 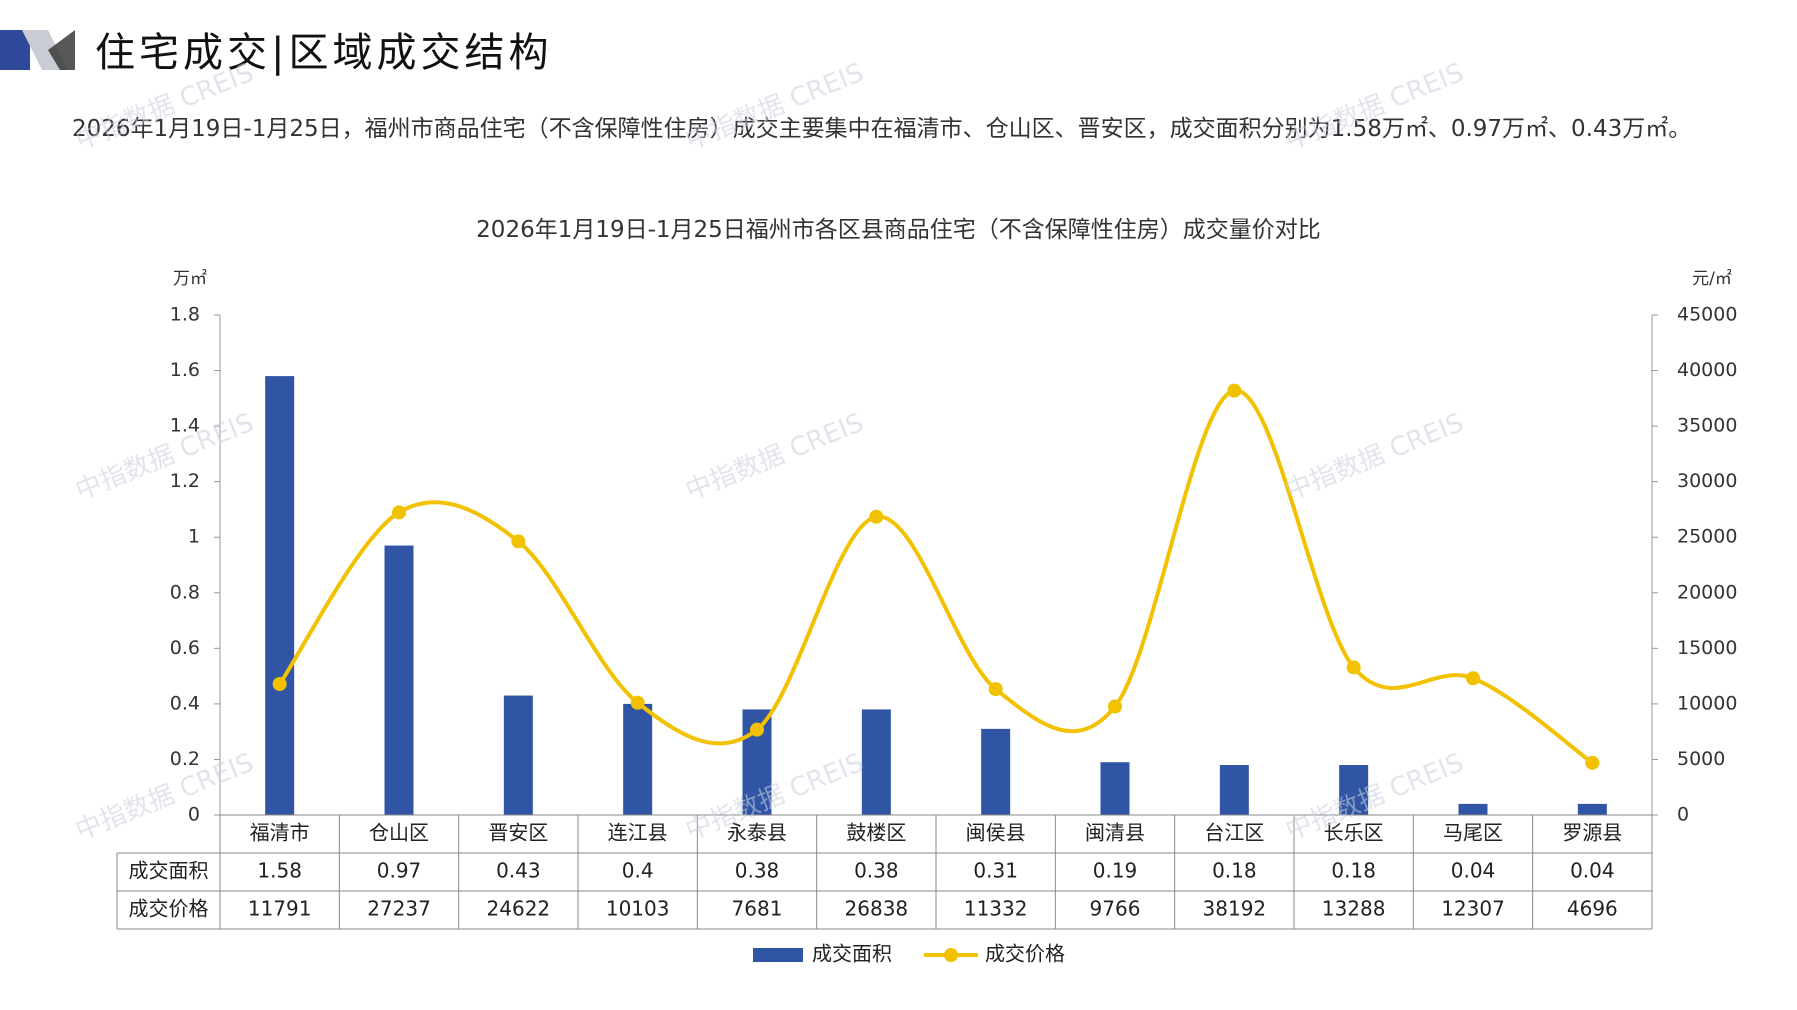 I want to click on price-value: 24622, so click(x=519, y=909).